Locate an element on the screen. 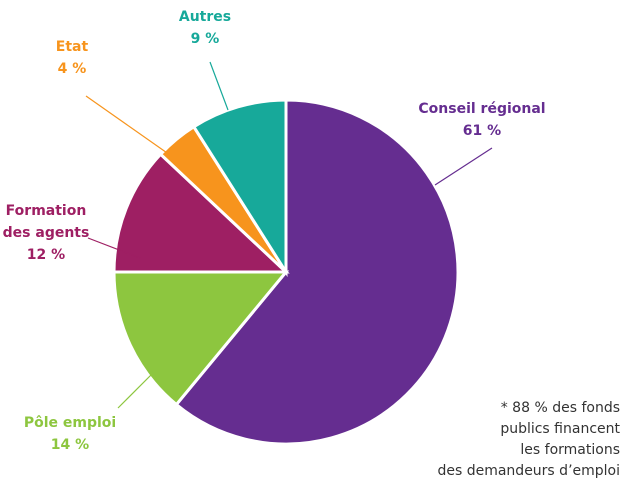 Image resolution: width=632 pixels, height=489 pixels. category-name: Conseil régional is located at coordinates (482, 109).